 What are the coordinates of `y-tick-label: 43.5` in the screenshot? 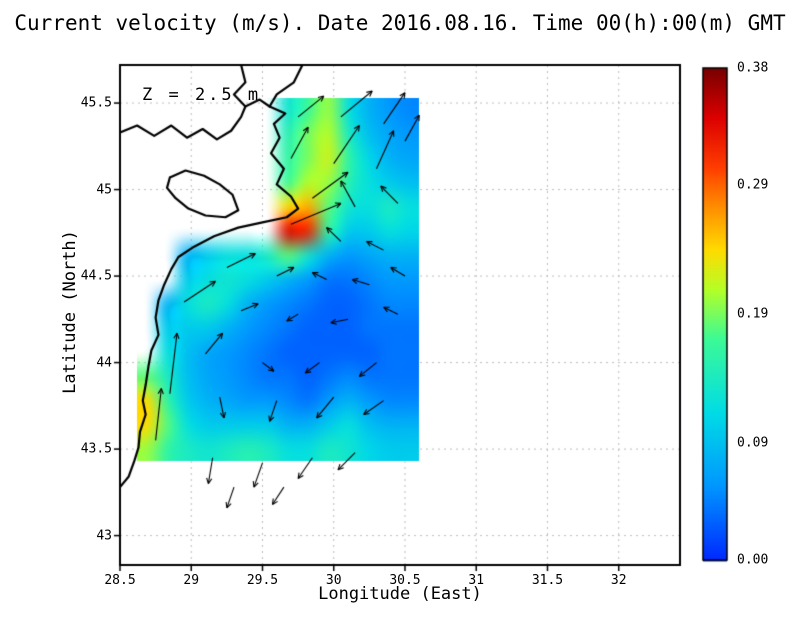 It's located at (96, 449).